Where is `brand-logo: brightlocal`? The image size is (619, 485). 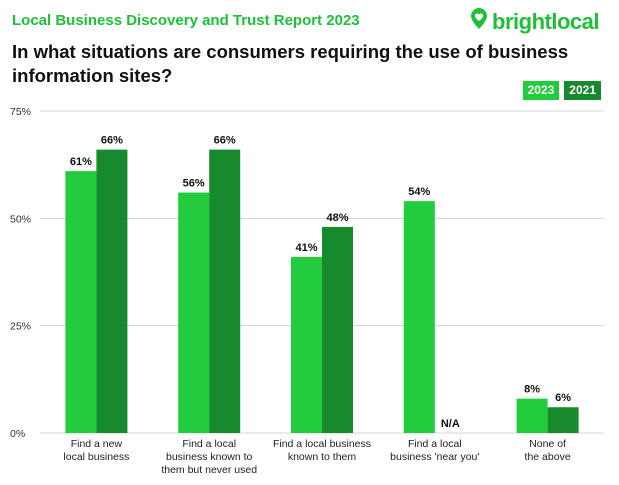
brand-logo: brightlocal is located at coordinates (534, 21).